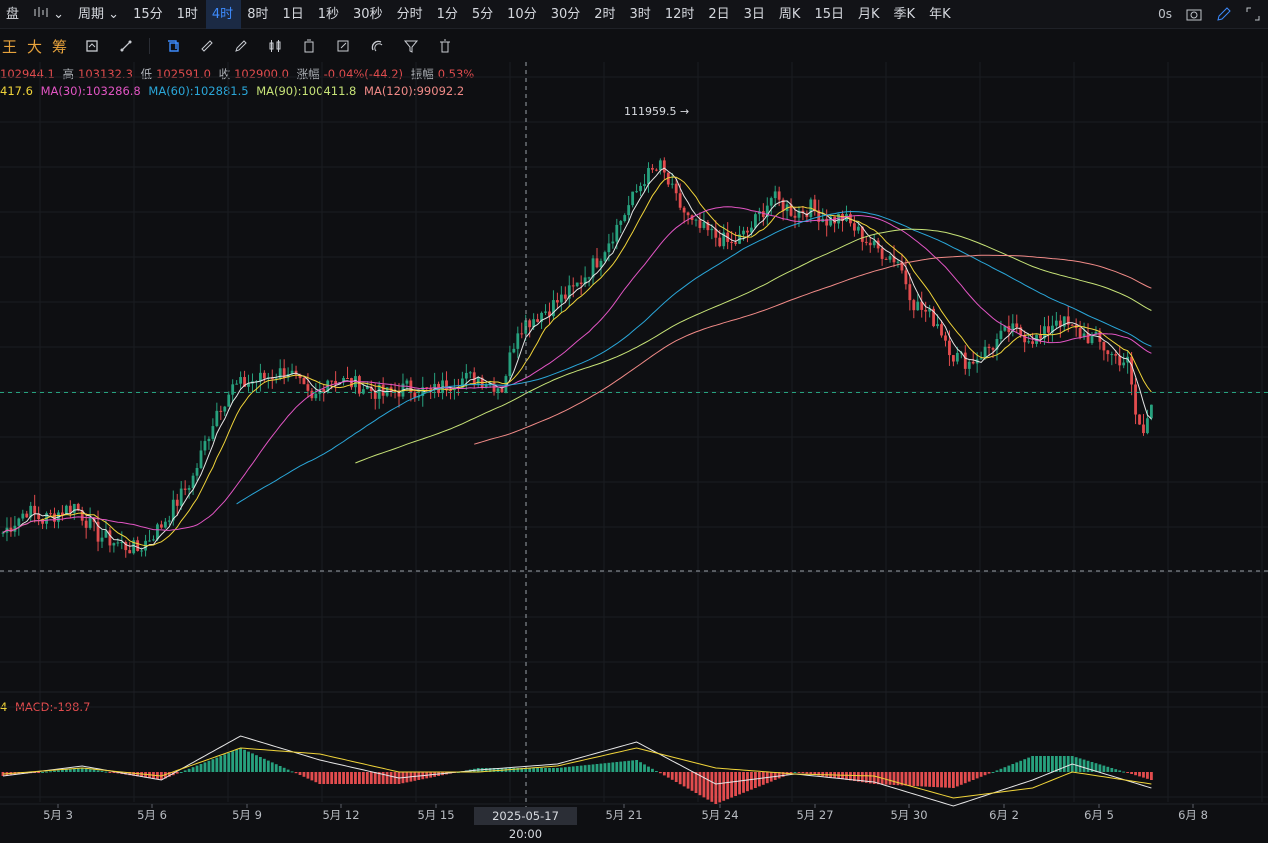 The width and height of the screenshot is (1268, 843). Describe the element at coordinates (1194, 14) in the screenshot. I see `camera-icon` at that location.